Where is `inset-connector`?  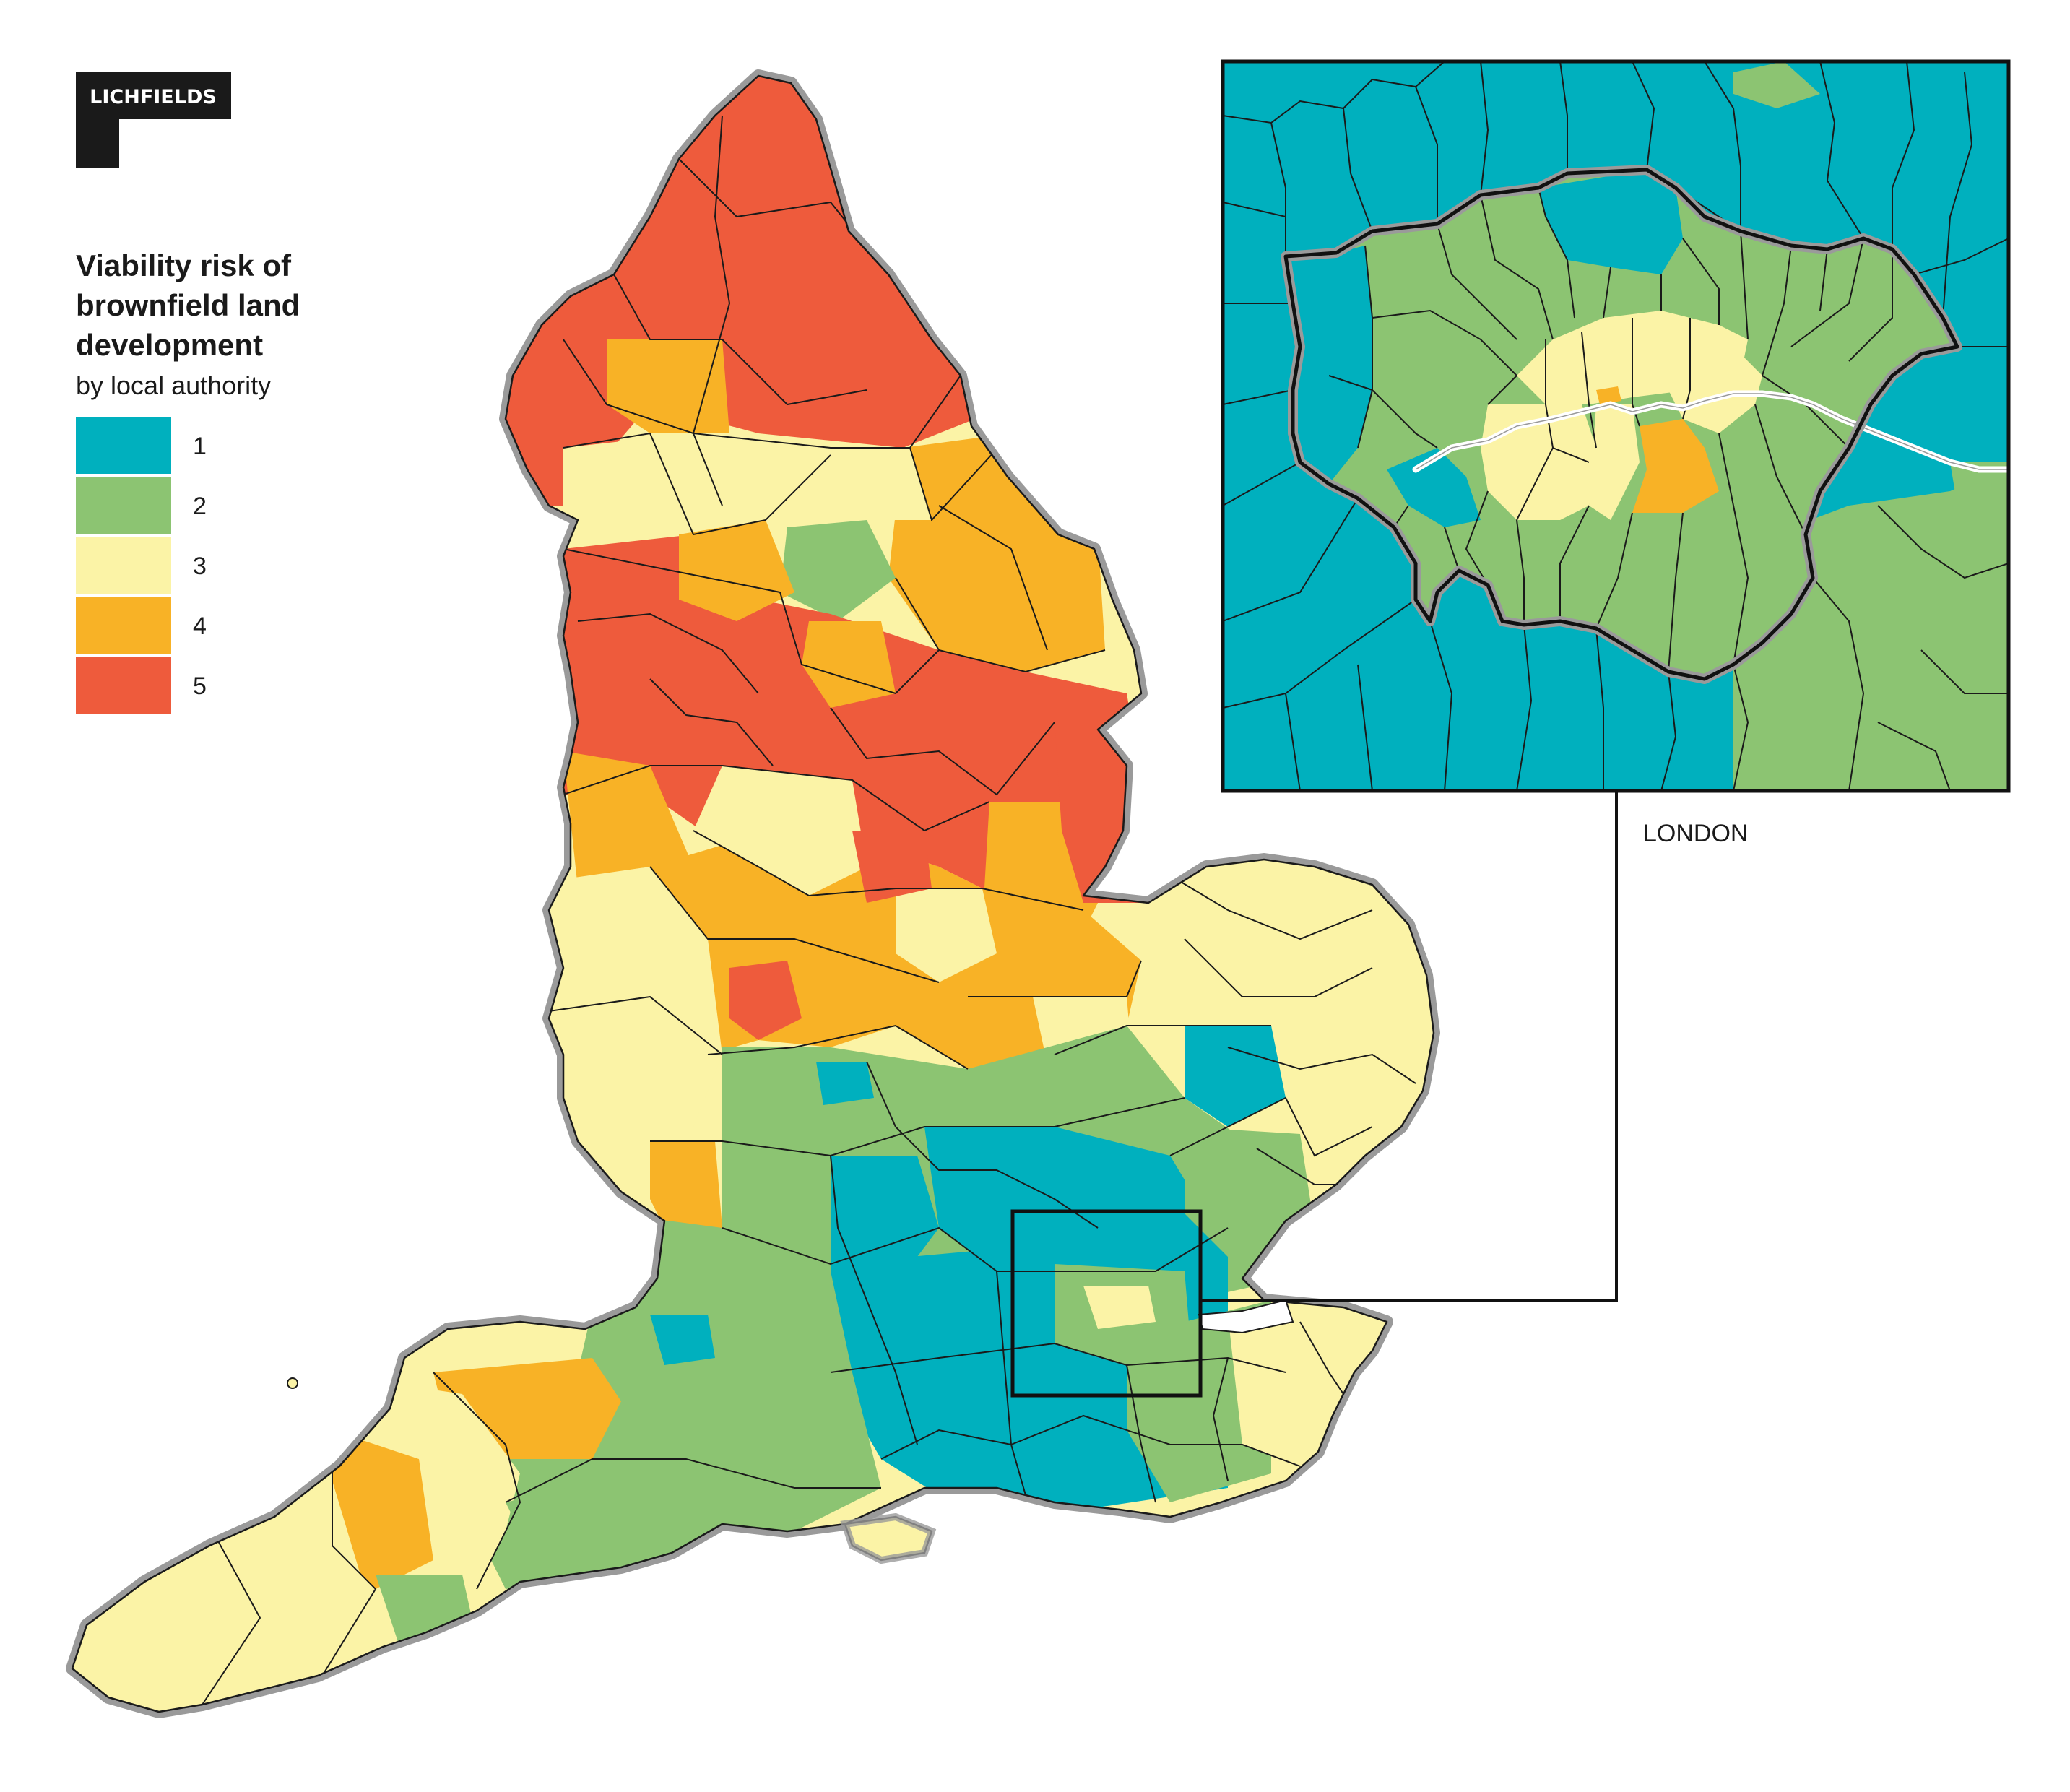 inset-connector is located at coordinates (1409, 1047).